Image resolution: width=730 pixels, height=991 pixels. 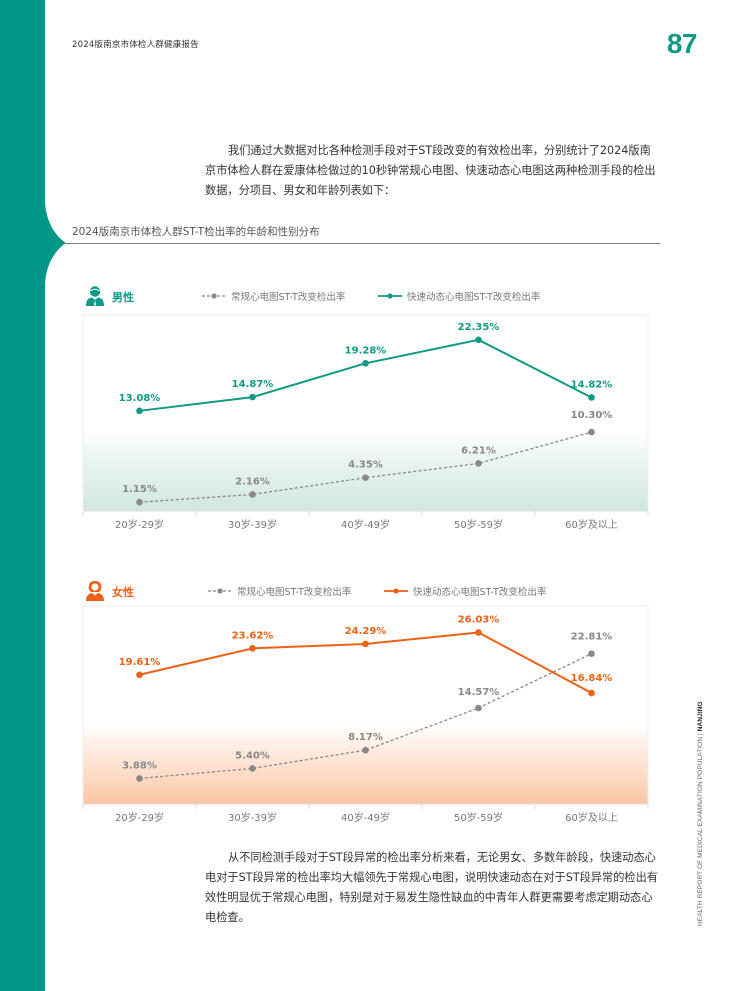 What do you see at coordinates (479, 692) in the screenshot?
I see `conventional-ecg-value-label: 14.57%` at bounding box center [479, 692].